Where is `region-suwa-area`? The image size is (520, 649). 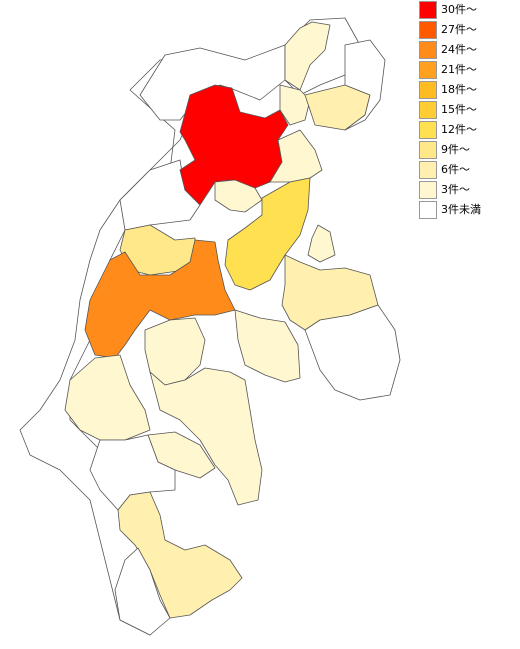 region-suwa-area is located at coordinates (267, 346).